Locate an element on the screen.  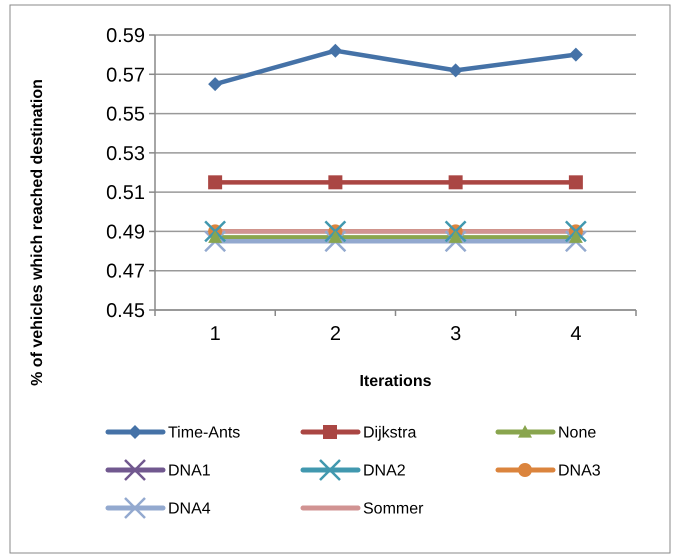
y-tick-label: 0.51 is located at coordinates (125, 193).